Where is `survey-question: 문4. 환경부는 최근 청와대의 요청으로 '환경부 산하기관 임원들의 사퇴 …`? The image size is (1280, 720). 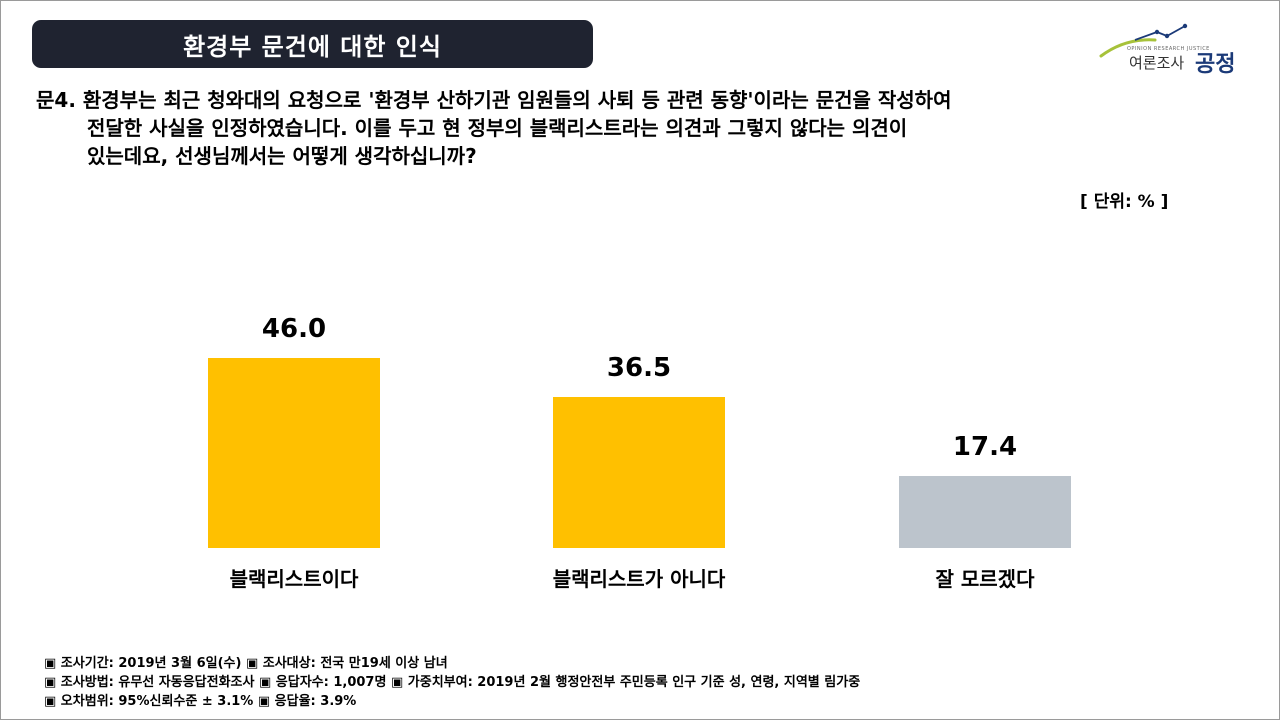
survey-question: 문4. 환경부는 최근 청와대의 요청으로 '환경부 산하기관 임원들의 사퇴 … is located at coordinates (636, 128).